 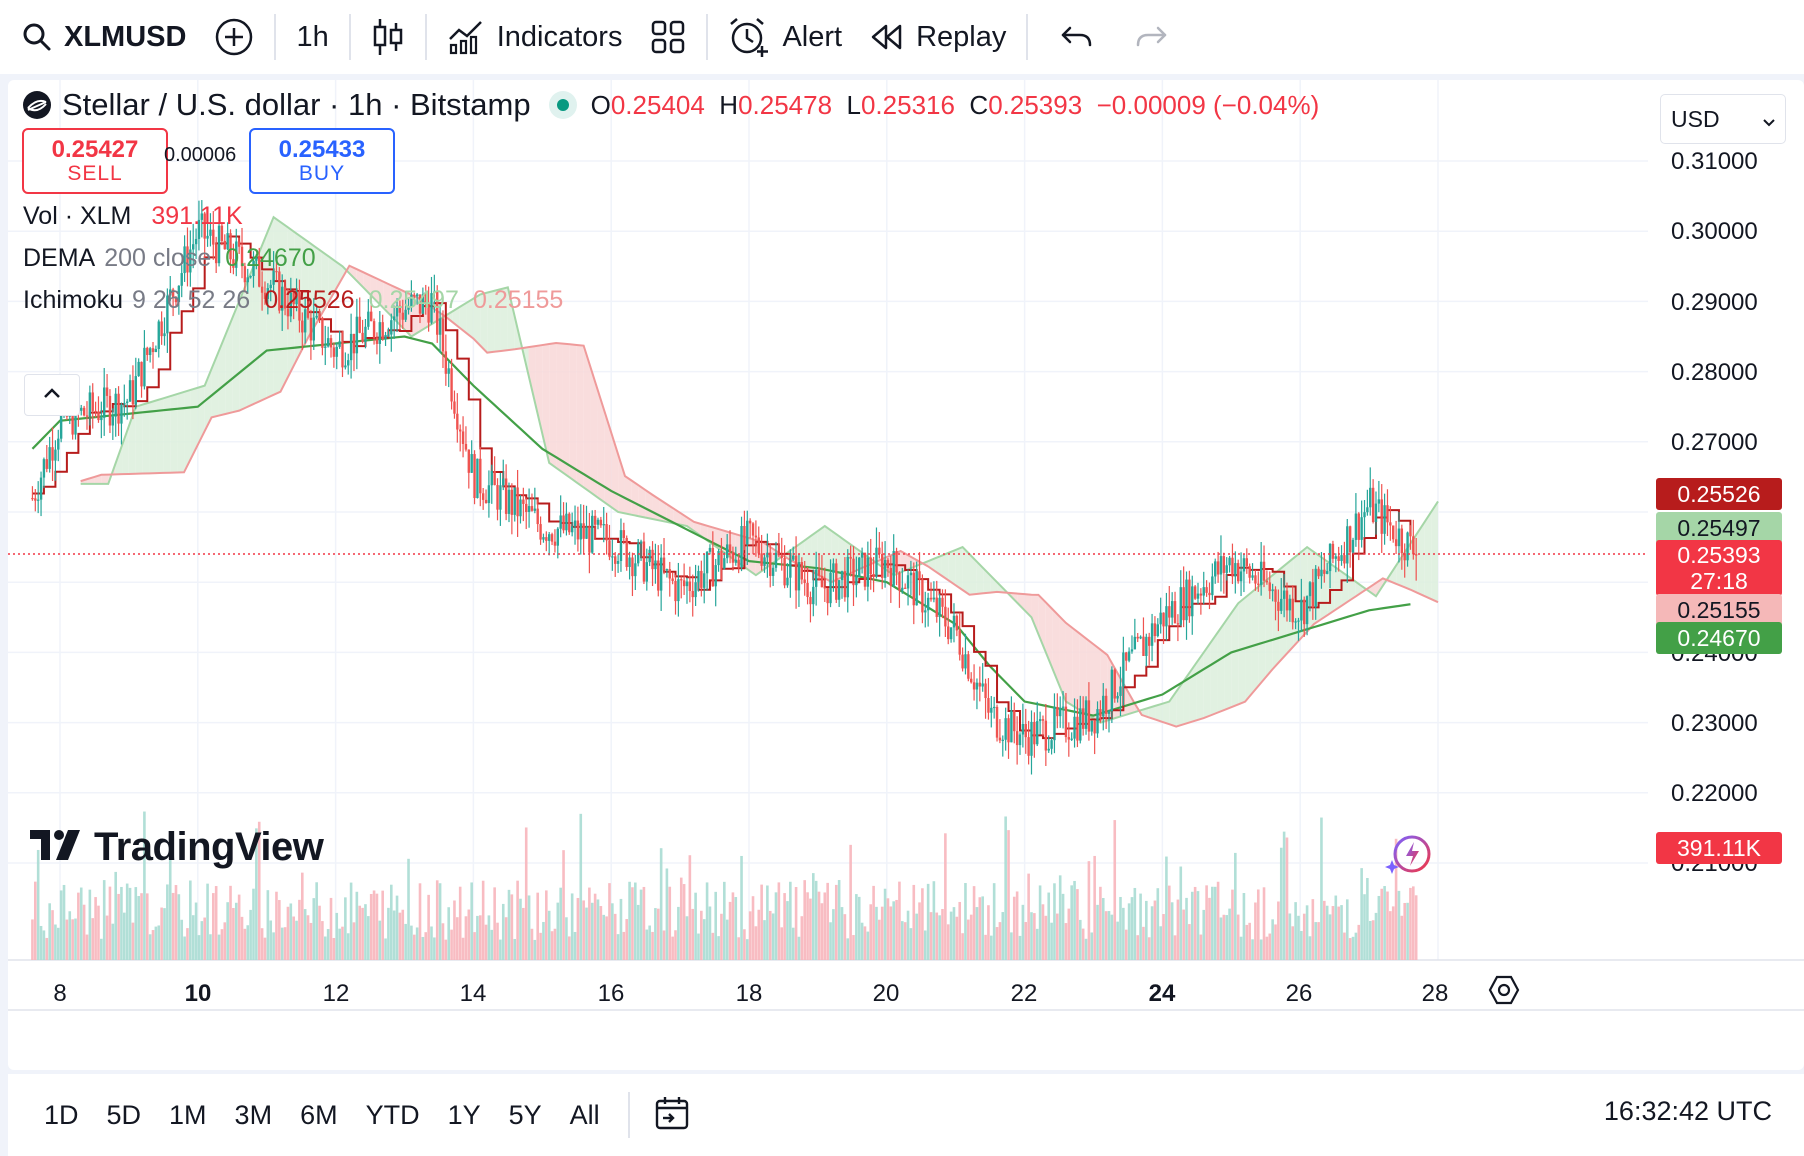 What do you see at coordinates (234, 37) in the screenshot?
I see `compare-button` at bounding box center [234, 37].